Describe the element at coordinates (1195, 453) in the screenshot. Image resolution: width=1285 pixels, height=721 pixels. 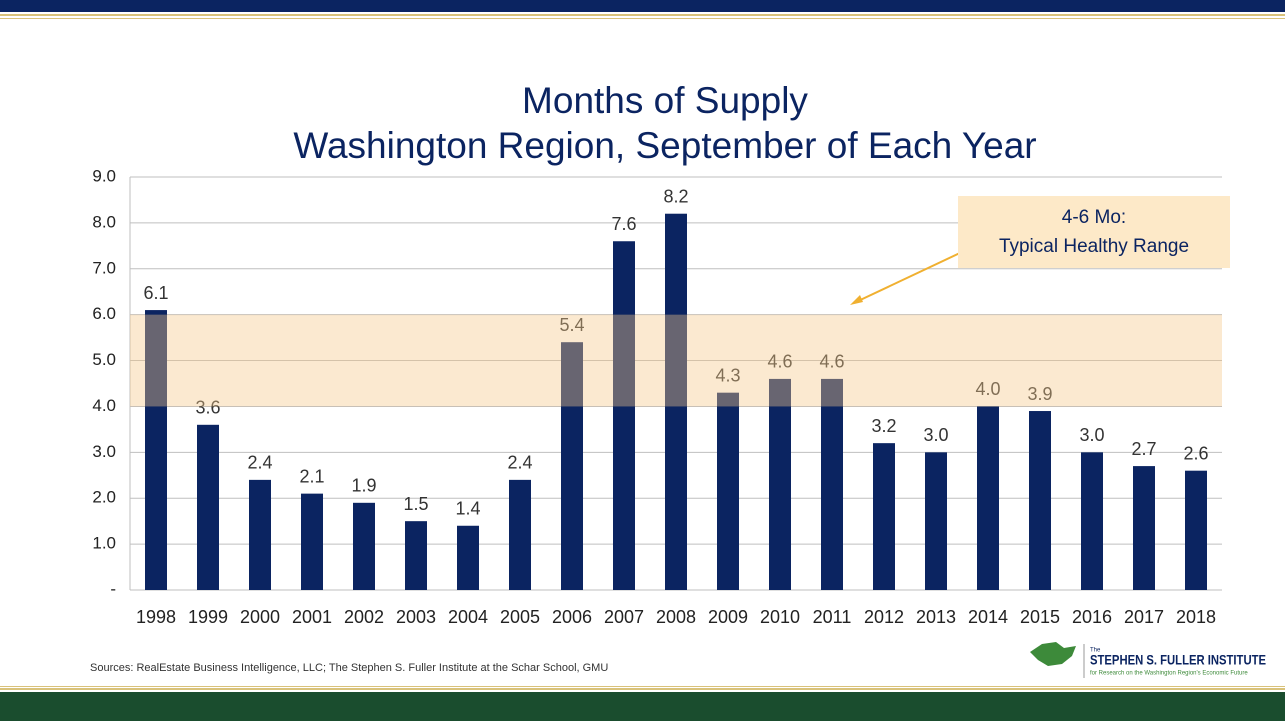
I see `value-label: 2.6` at that location.